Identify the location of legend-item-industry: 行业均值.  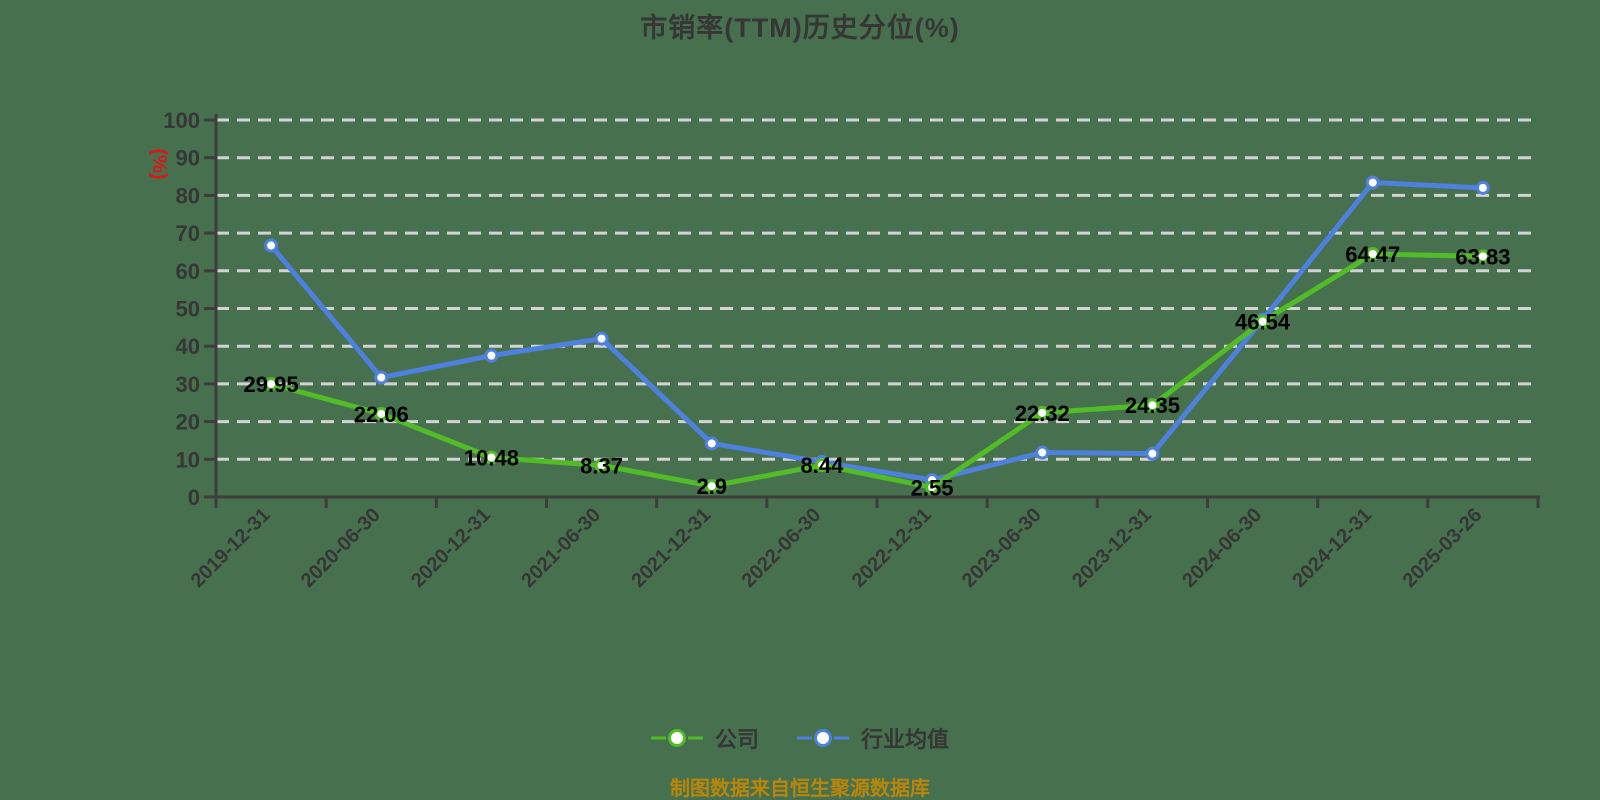
(873, 738).